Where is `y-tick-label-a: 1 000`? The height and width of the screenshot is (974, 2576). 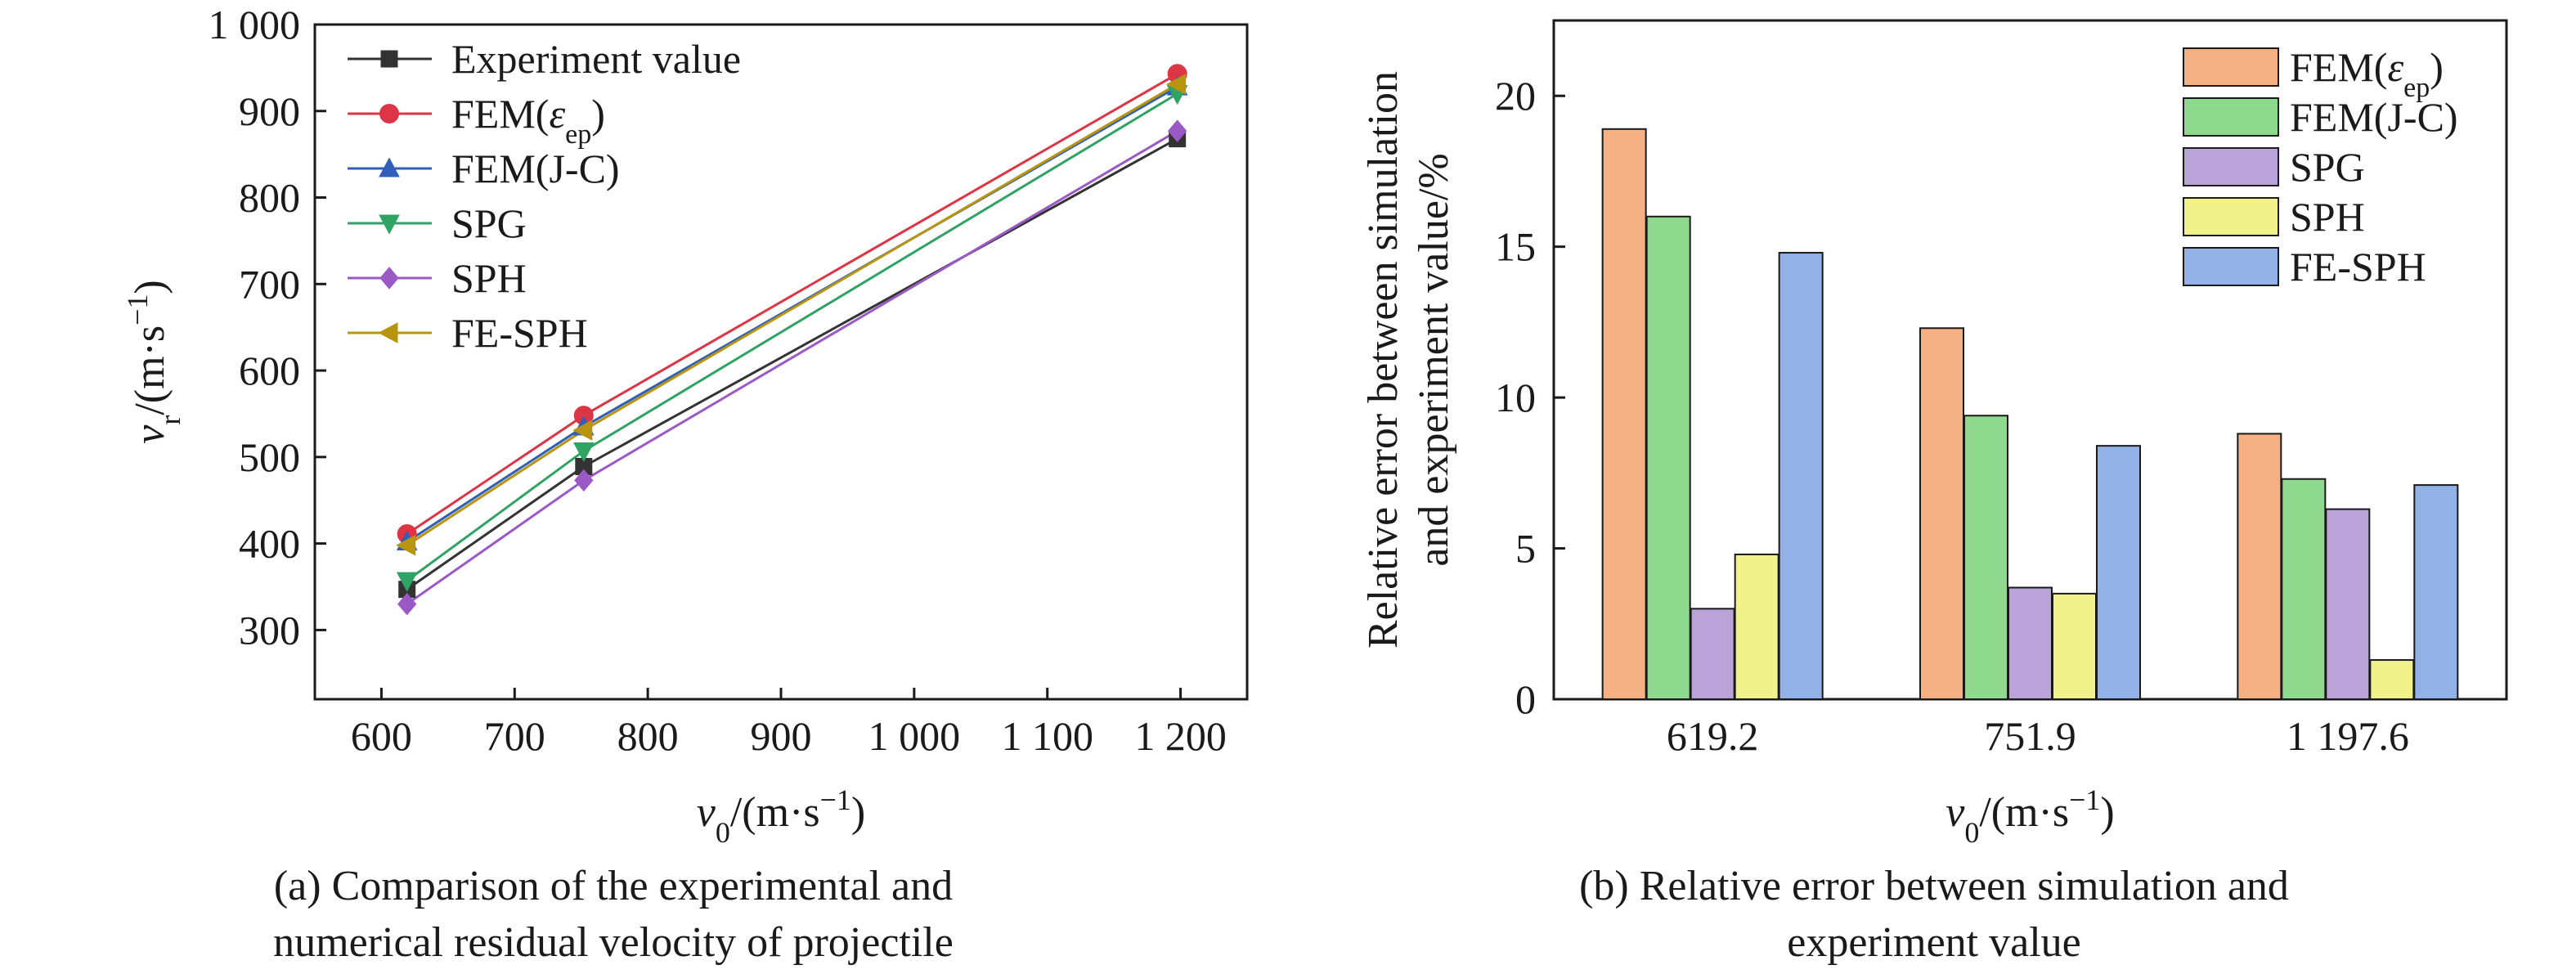 y-tick-label-a: 1 000 is located at coordinates (255, 24).